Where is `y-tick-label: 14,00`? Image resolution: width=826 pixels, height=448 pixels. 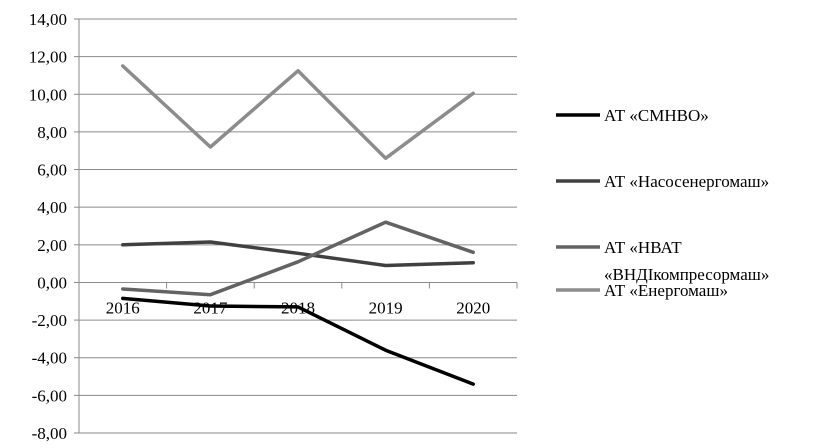
y-tick-label: 14,00 is located at coordinates (48, 19).